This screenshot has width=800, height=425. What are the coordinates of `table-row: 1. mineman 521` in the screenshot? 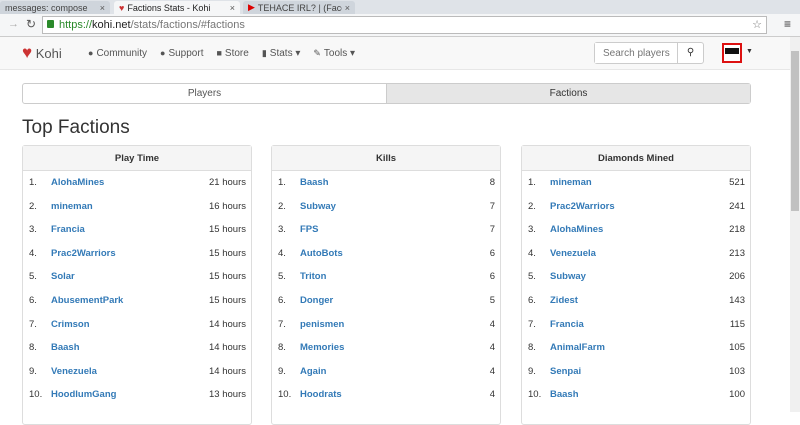 It's located at (636, 183).